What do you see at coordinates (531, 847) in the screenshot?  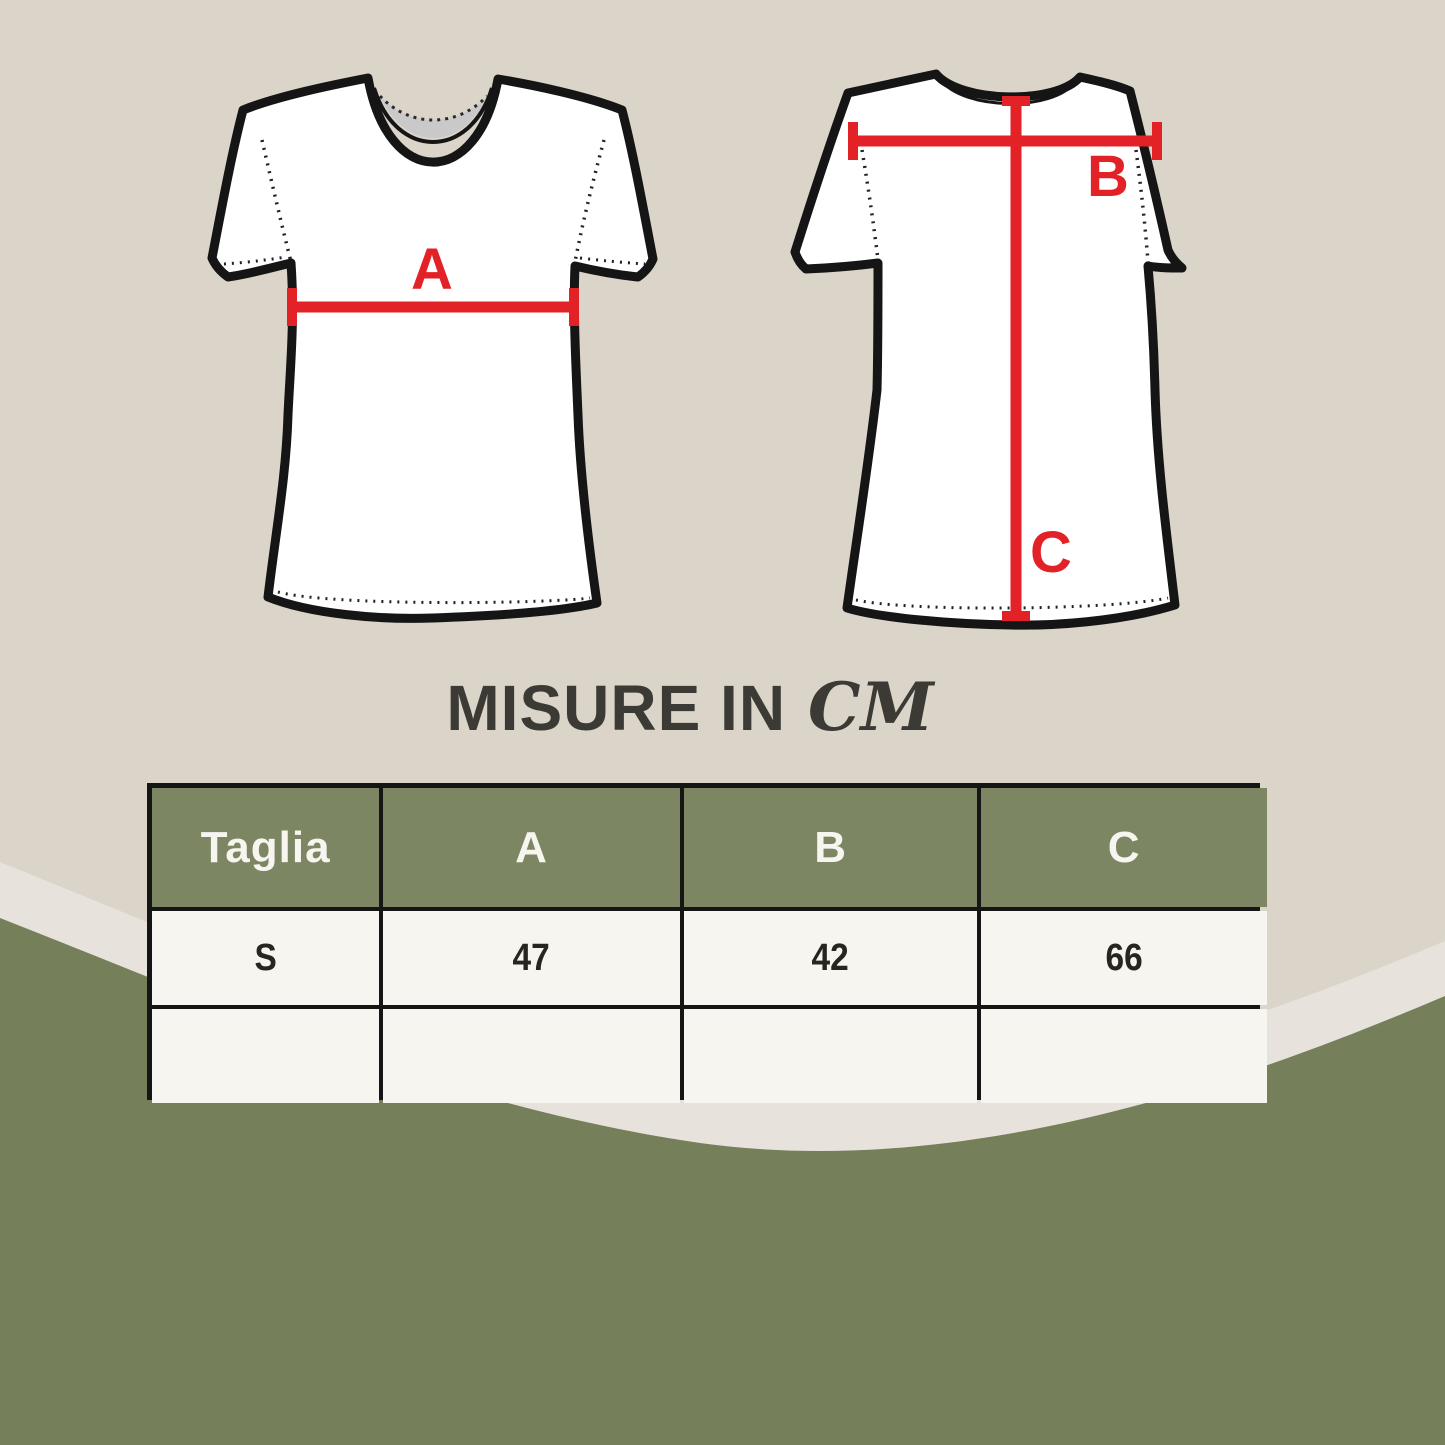 I see `size-table-header-a: A` at bounding box center [531, 847].